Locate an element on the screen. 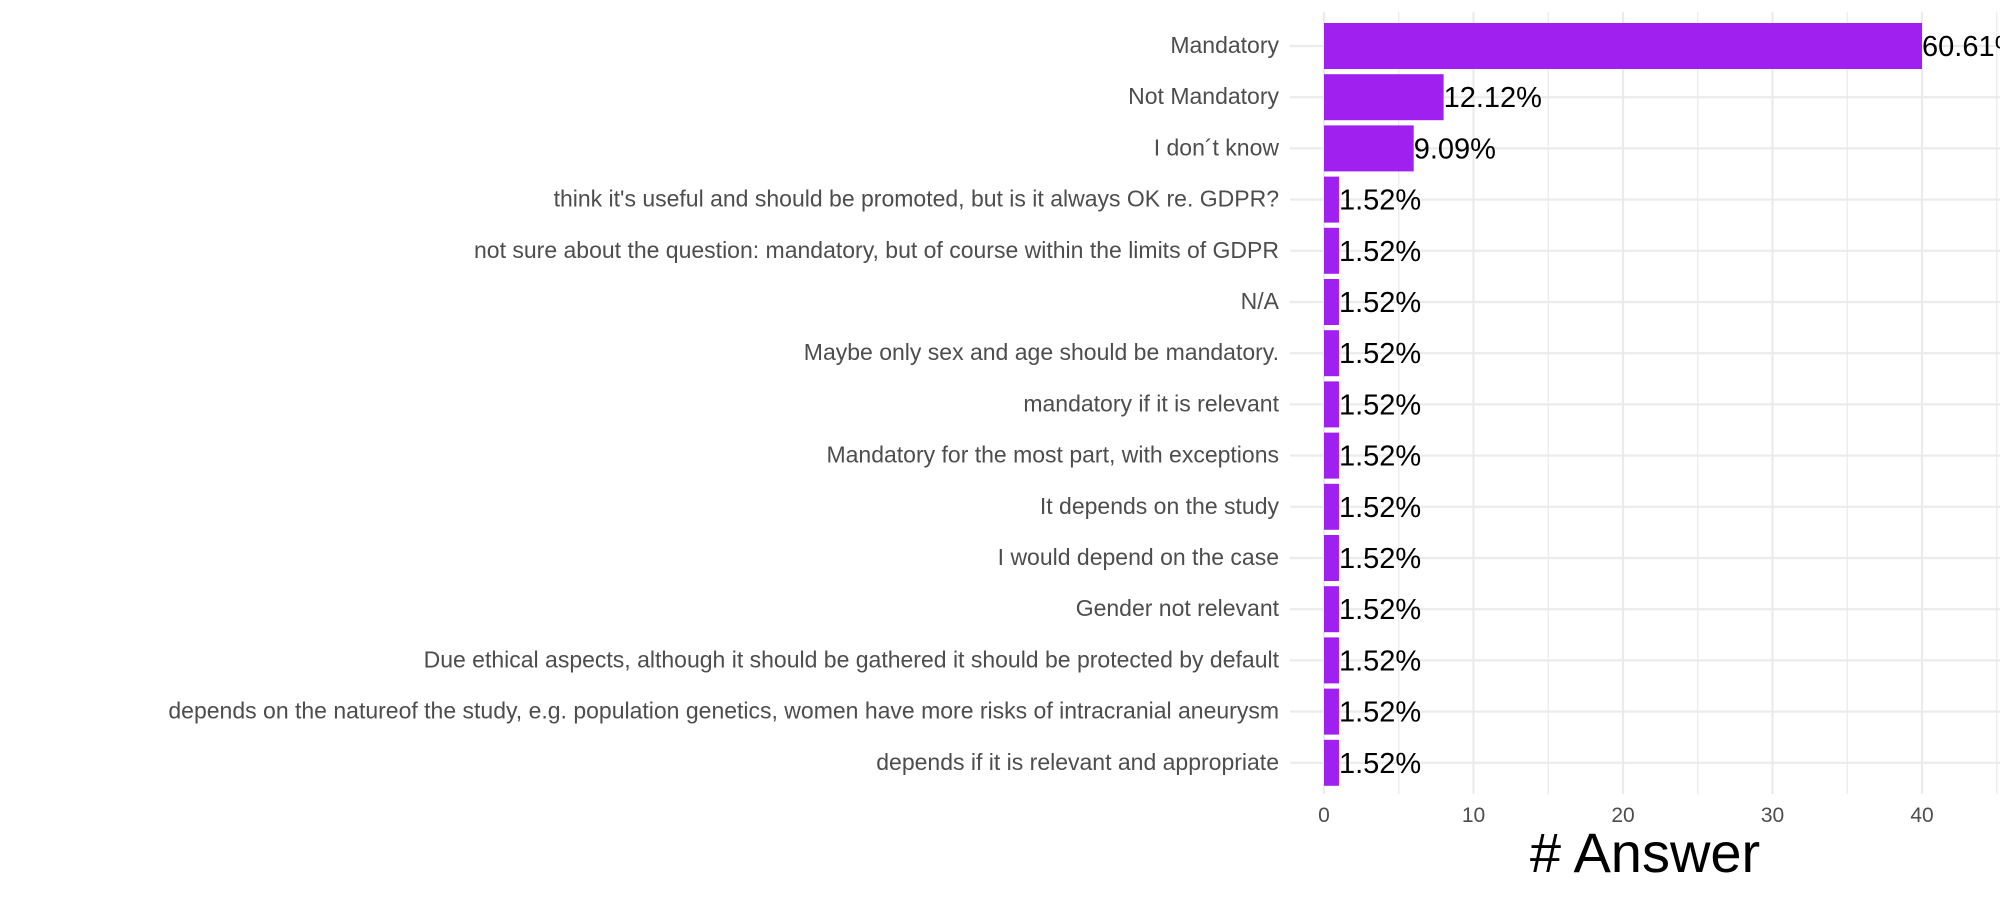  x-tick-label: 10 is located at coordinates (1473, 815).